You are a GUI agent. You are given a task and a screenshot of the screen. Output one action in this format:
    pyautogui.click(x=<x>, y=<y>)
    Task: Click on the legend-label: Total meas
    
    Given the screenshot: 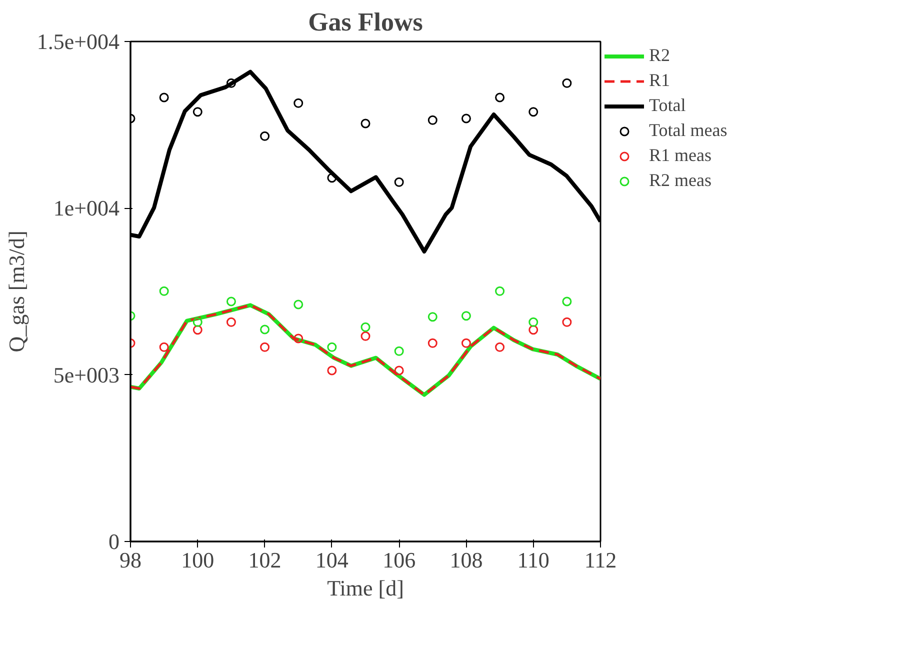 What is the action you would take?
    pyautogui.click(x=688, y=130)
    